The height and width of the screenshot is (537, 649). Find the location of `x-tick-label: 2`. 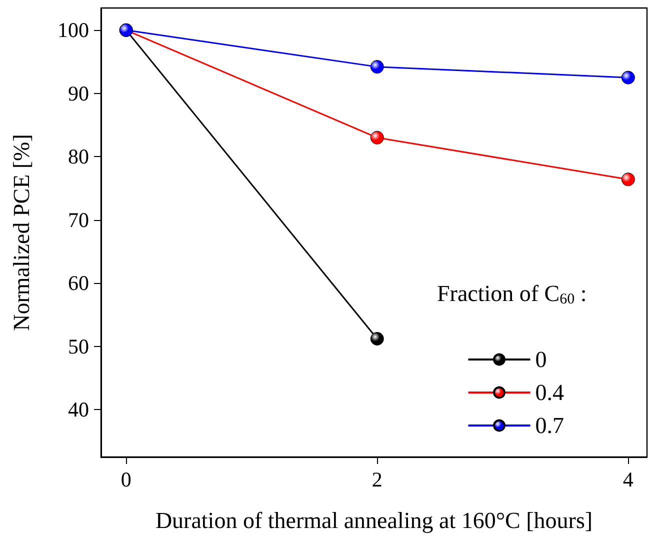

x-tick-label: 2 is located at coordinates (377, 480).